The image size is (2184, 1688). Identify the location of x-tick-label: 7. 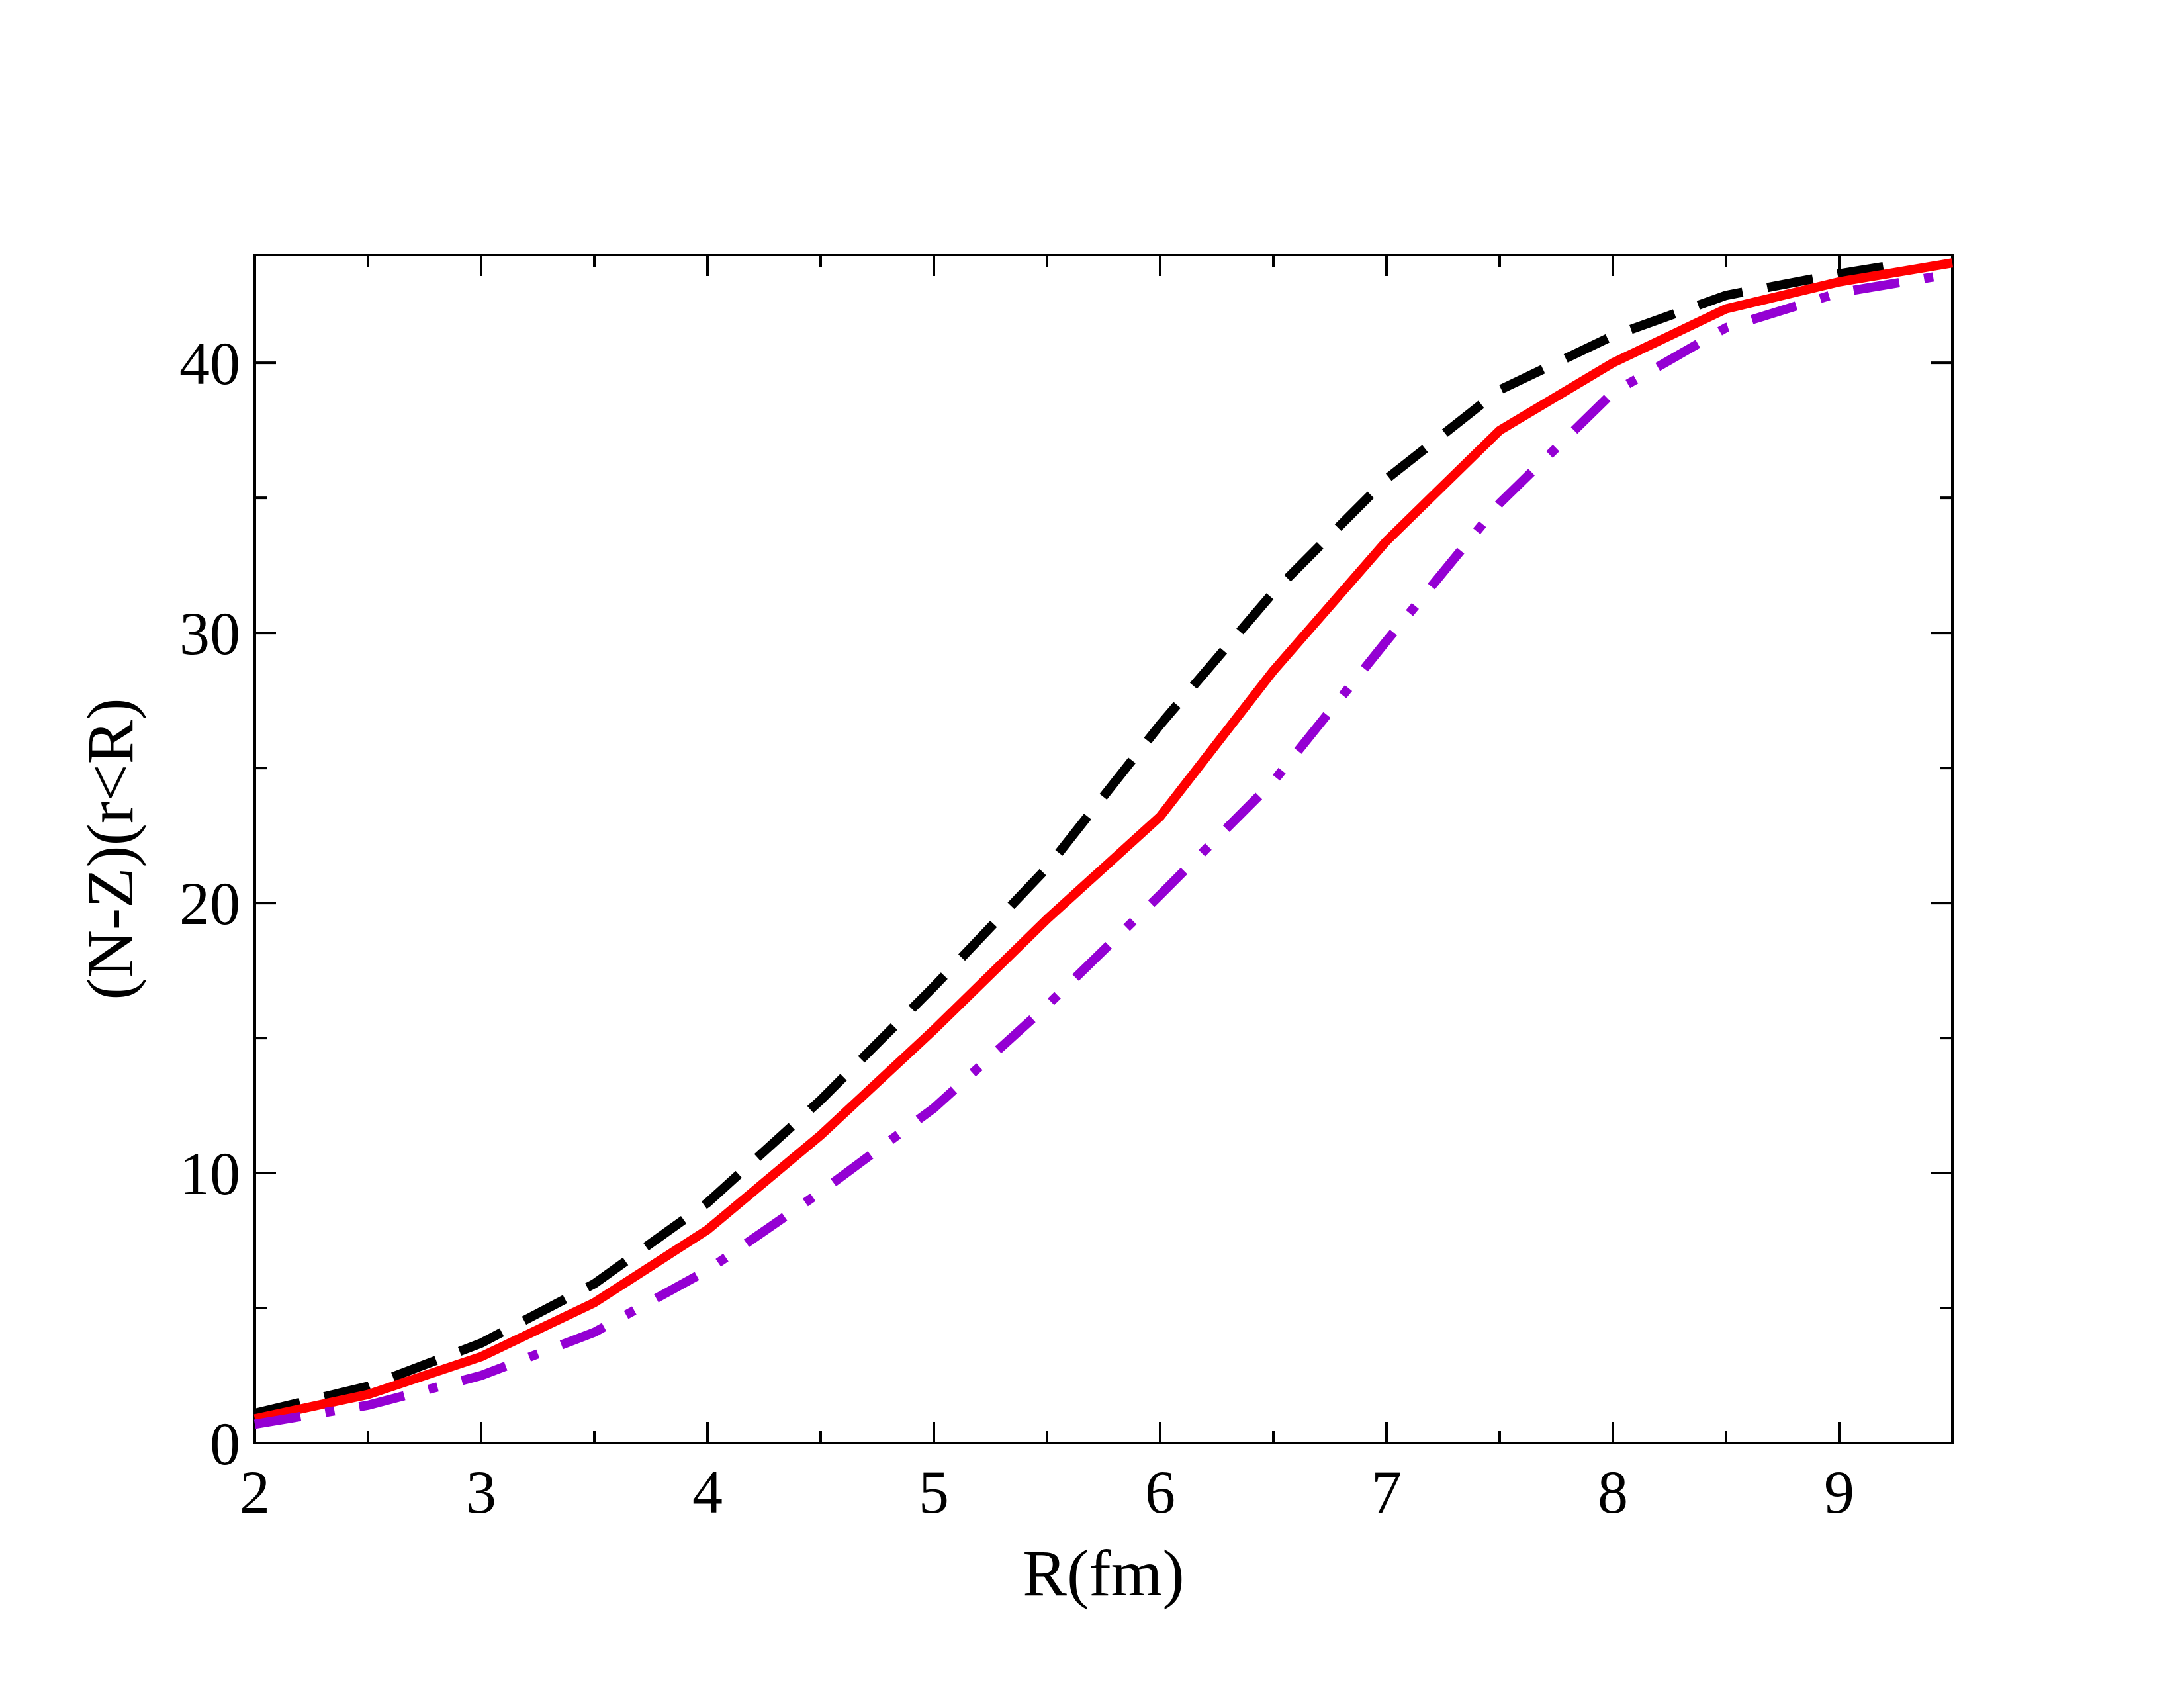
(1386, 1492).